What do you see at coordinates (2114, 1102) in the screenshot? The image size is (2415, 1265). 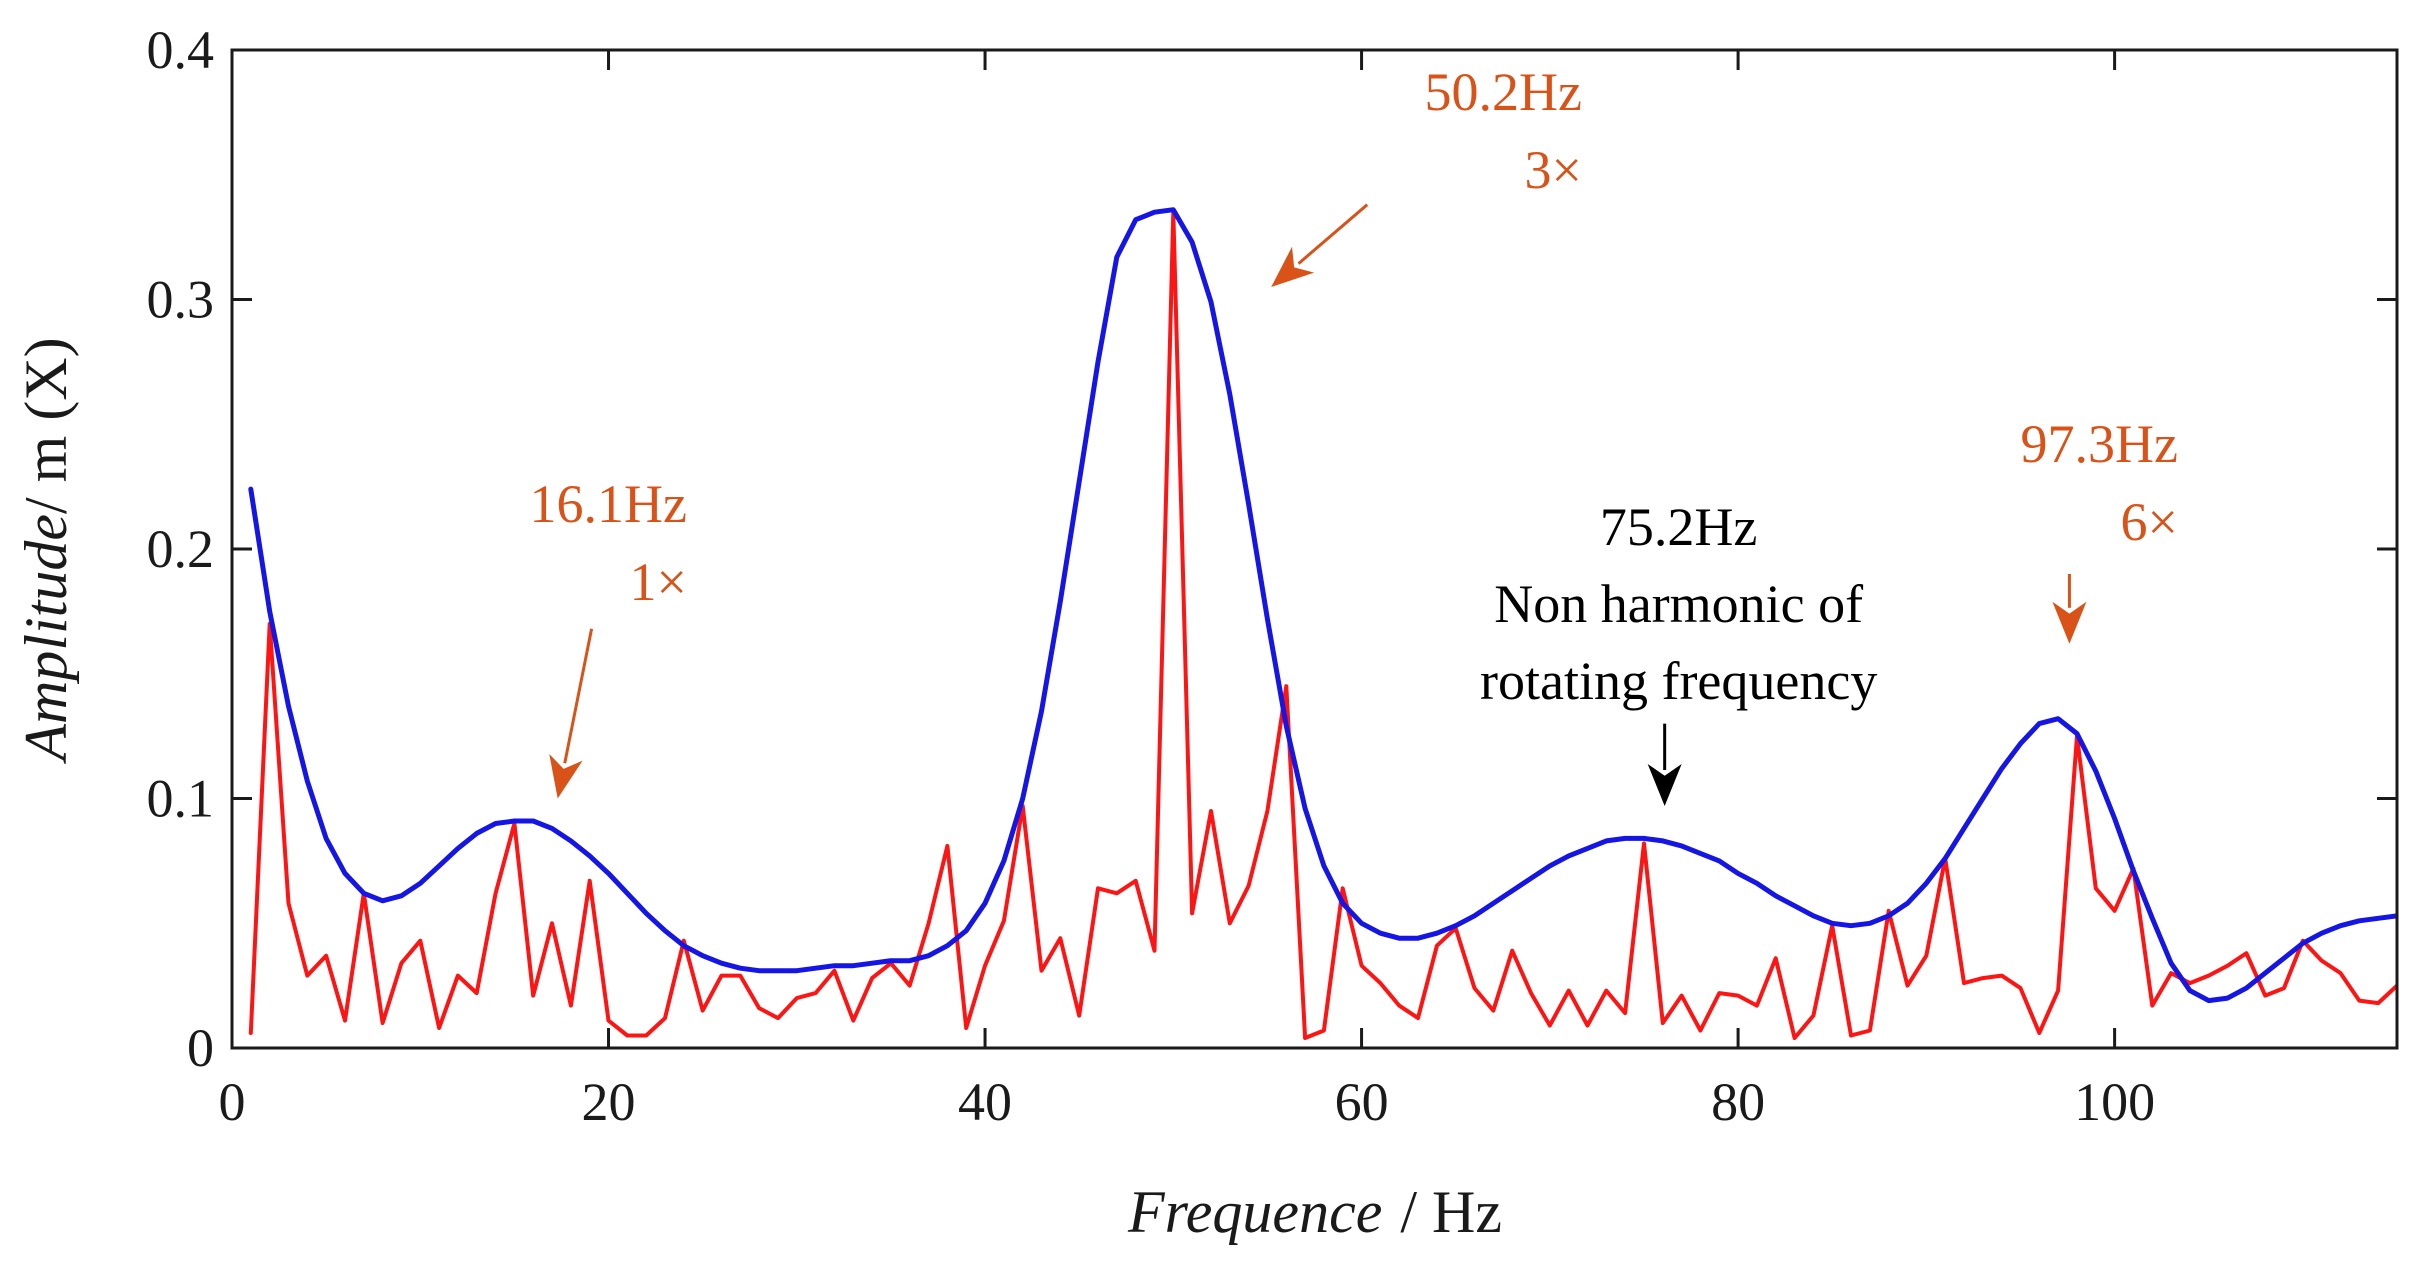 I see `x-tick-label: 100` at bounding box center [2114, 1102].